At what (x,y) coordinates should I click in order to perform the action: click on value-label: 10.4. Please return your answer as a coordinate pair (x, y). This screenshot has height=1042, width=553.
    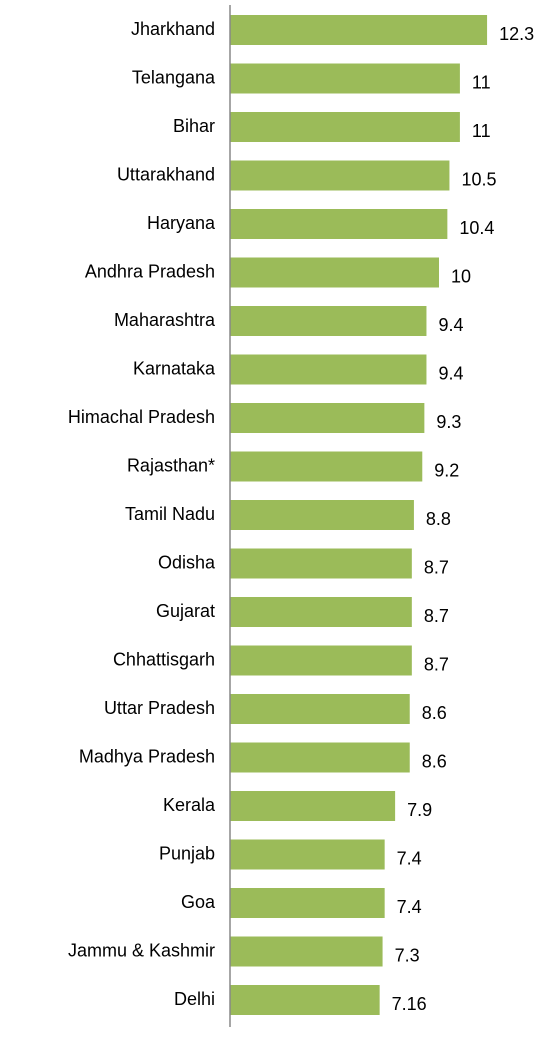
    Looking at the image, I should click on (476, 228).